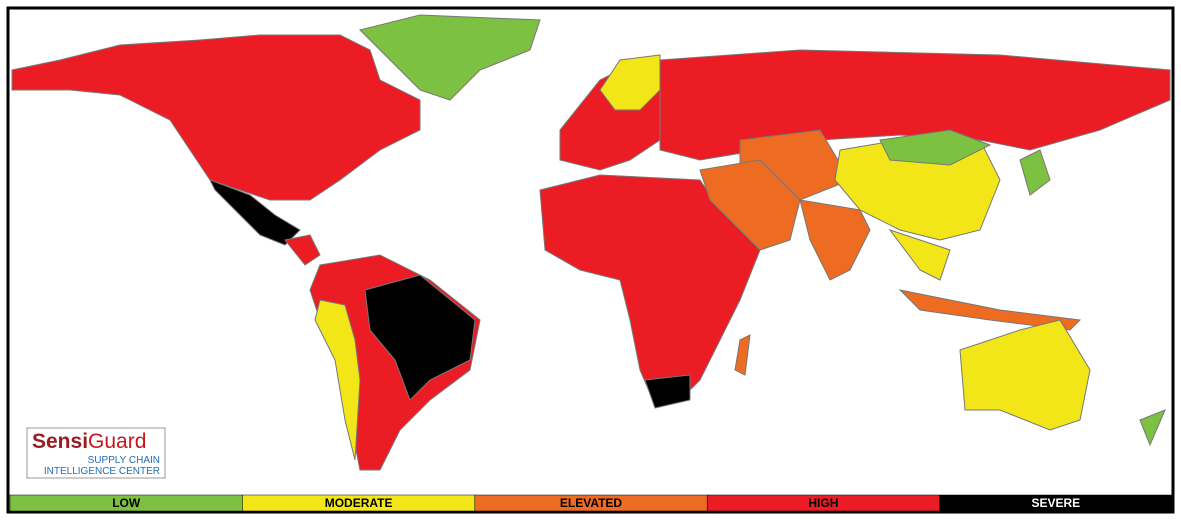 This screenshot has width=1181, height=520. I want to click on mongolia, so click(935, 147).